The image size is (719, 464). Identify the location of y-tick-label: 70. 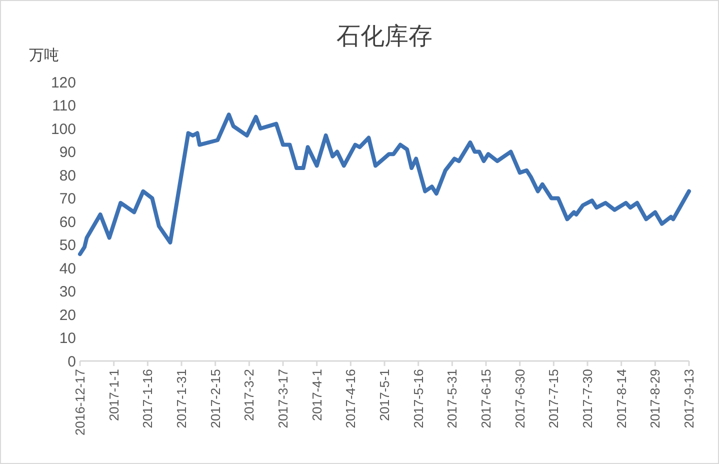
(67, 199).